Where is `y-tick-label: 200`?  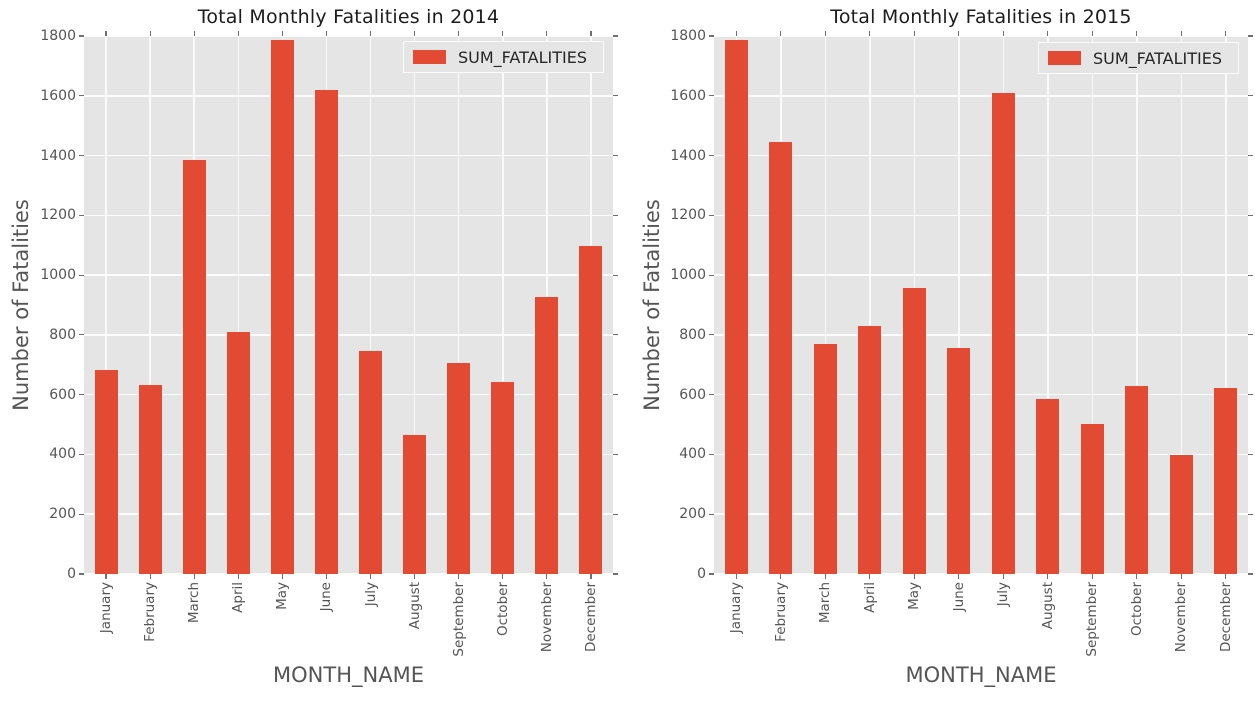 y-tick-label: 200 is located at coordinates (692, 514).